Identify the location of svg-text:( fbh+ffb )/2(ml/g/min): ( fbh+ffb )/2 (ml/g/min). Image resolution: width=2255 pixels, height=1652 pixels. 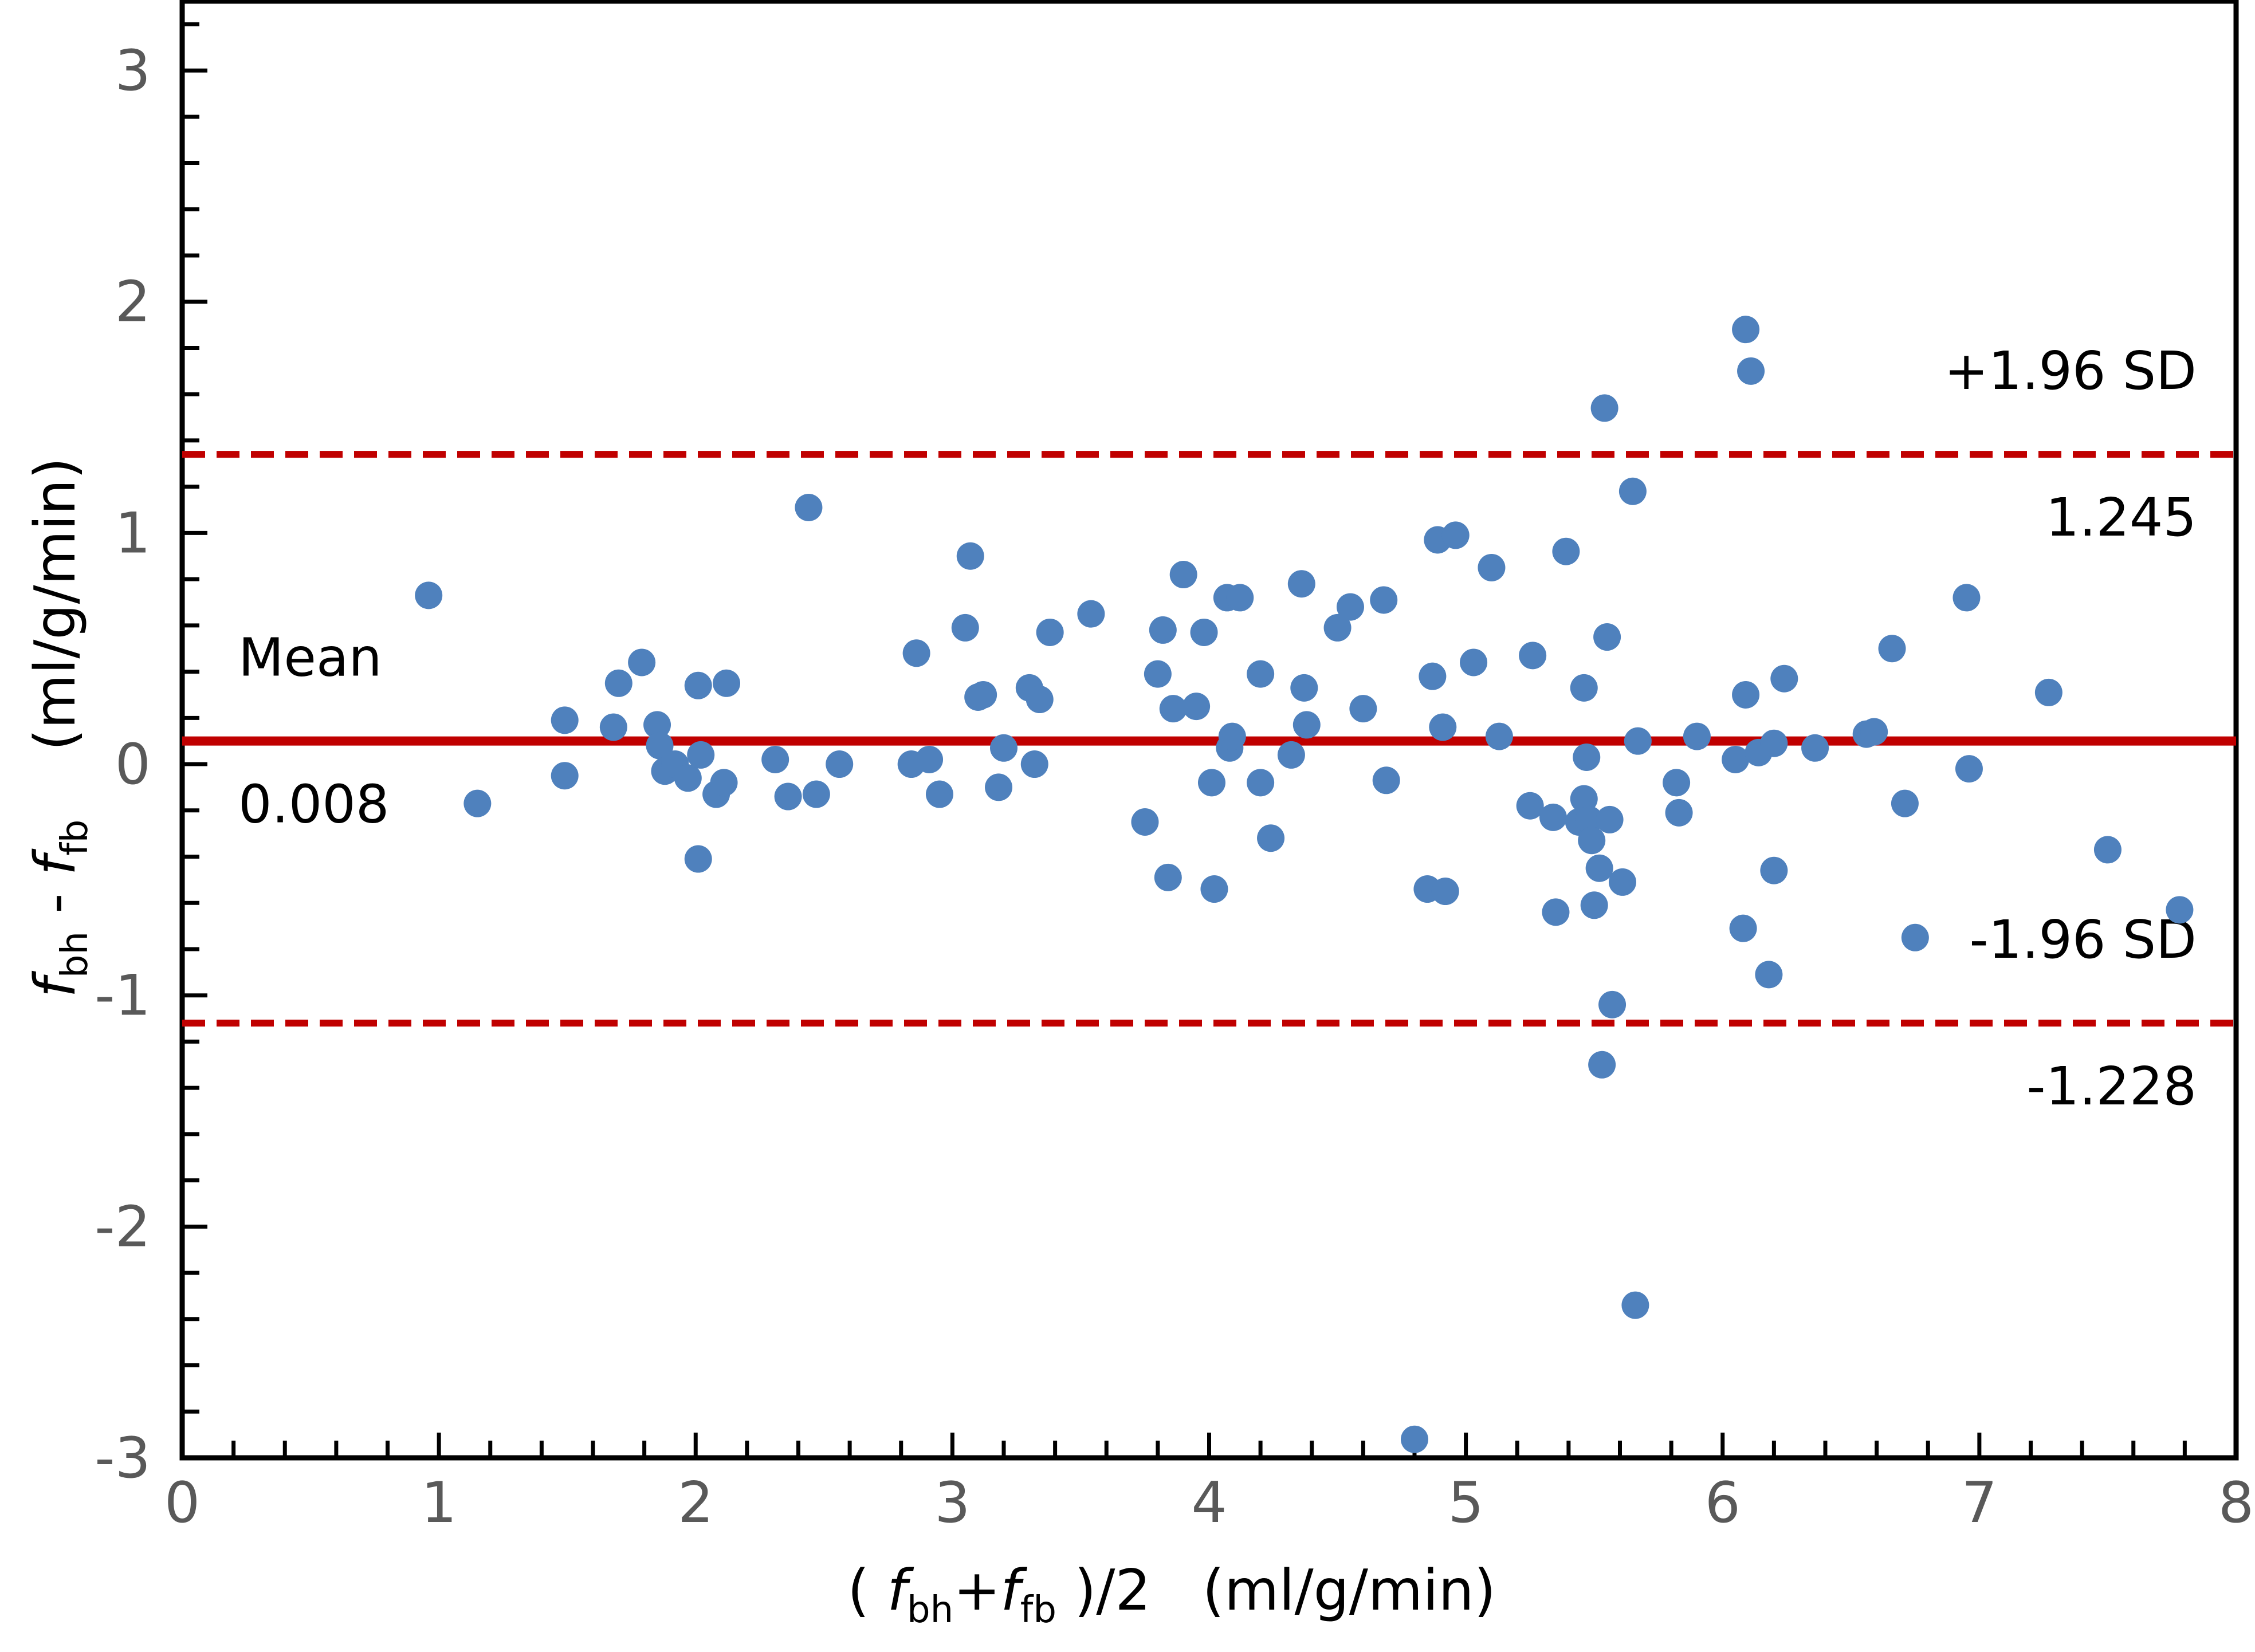
(1171, 1594).